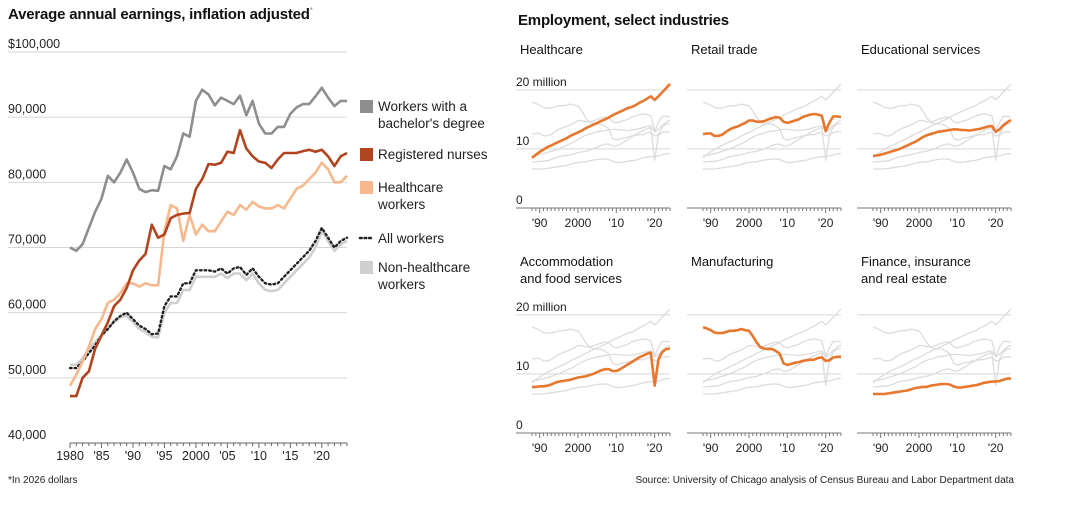  I want to click on legend-label-nurses: Registered nurses, so click(433, 154).